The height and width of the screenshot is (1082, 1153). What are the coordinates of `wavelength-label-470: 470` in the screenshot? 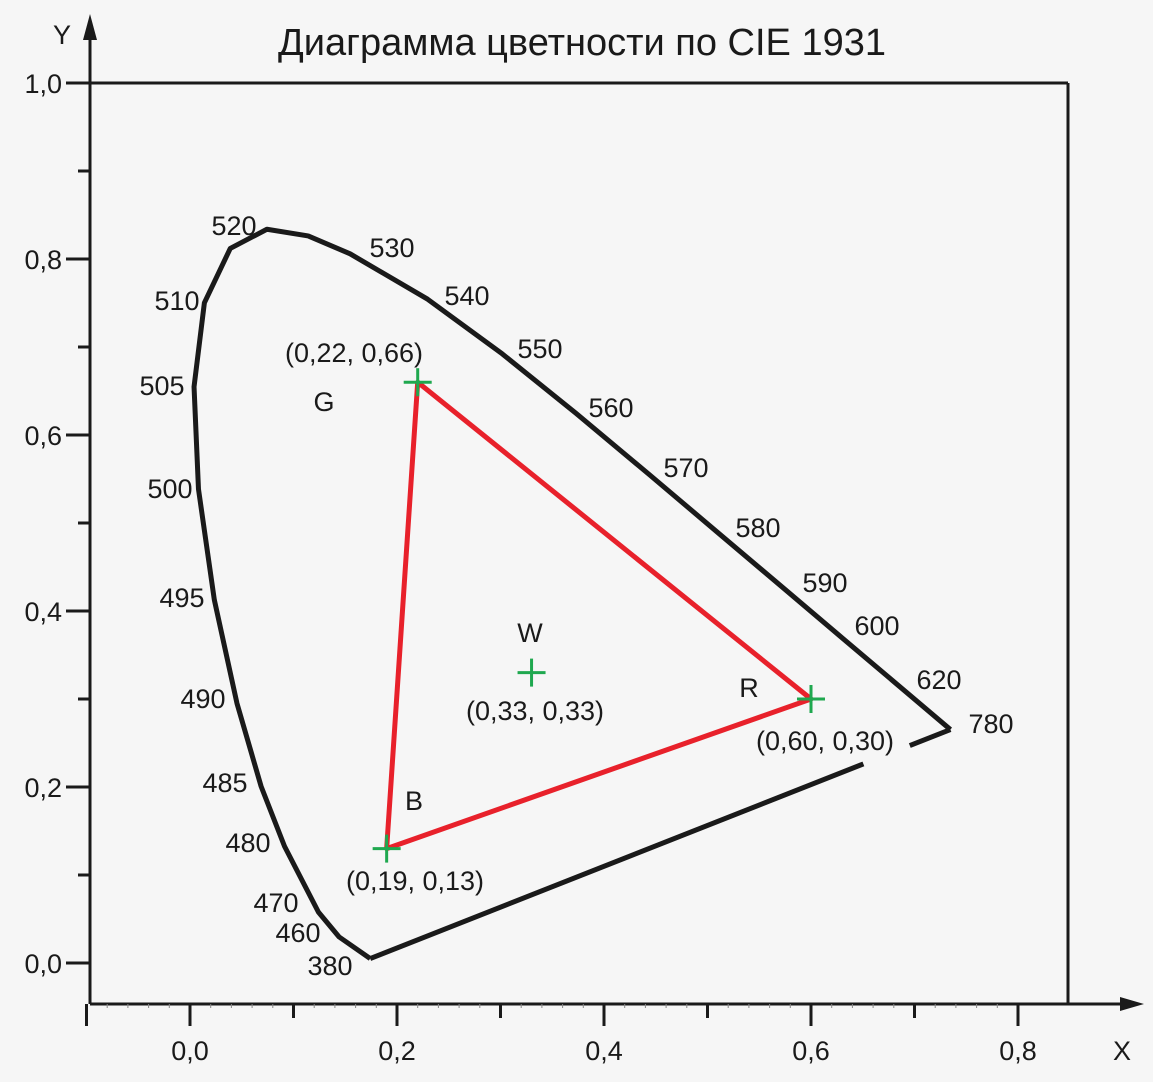 It's located at (275, 903).